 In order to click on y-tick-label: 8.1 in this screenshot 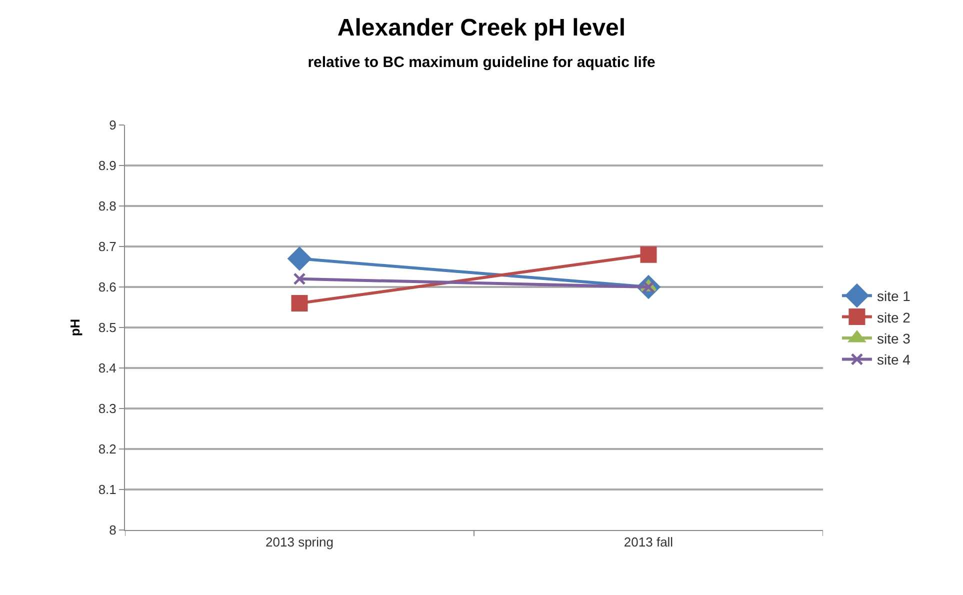, I will do `click(107, 490)`.